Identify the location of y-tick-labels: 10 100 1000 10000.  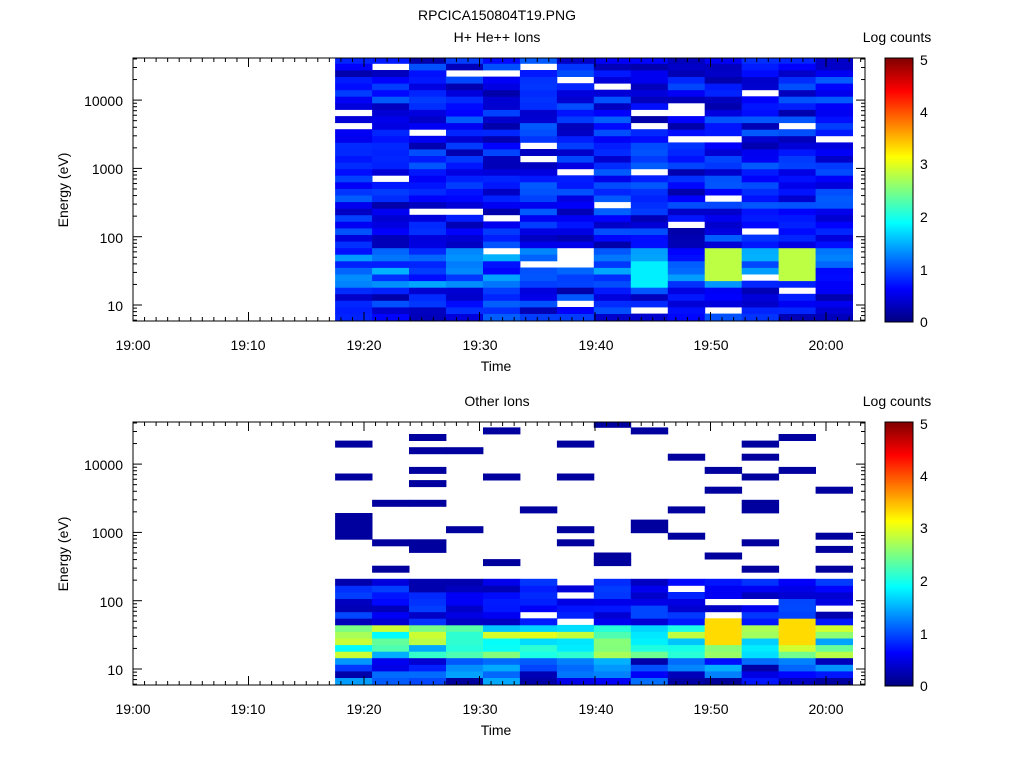
(103, 567).